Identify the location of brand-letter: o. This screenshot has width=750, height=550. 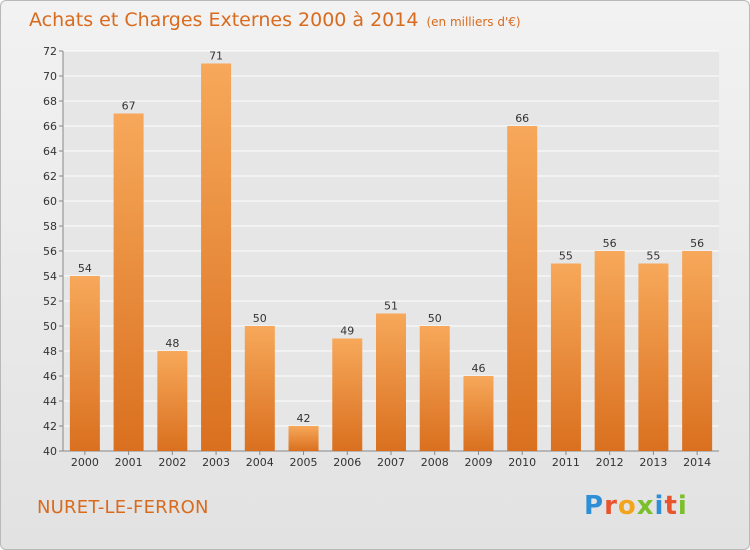
(627, 506).